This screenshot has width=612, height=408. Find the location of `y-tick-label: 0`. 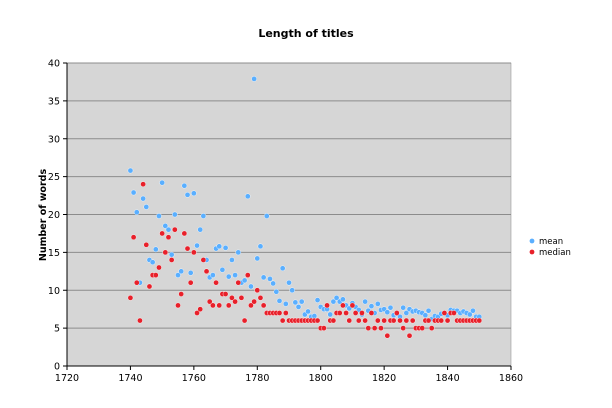

y-tick-label: 0 is located at coordinates (57, 367).